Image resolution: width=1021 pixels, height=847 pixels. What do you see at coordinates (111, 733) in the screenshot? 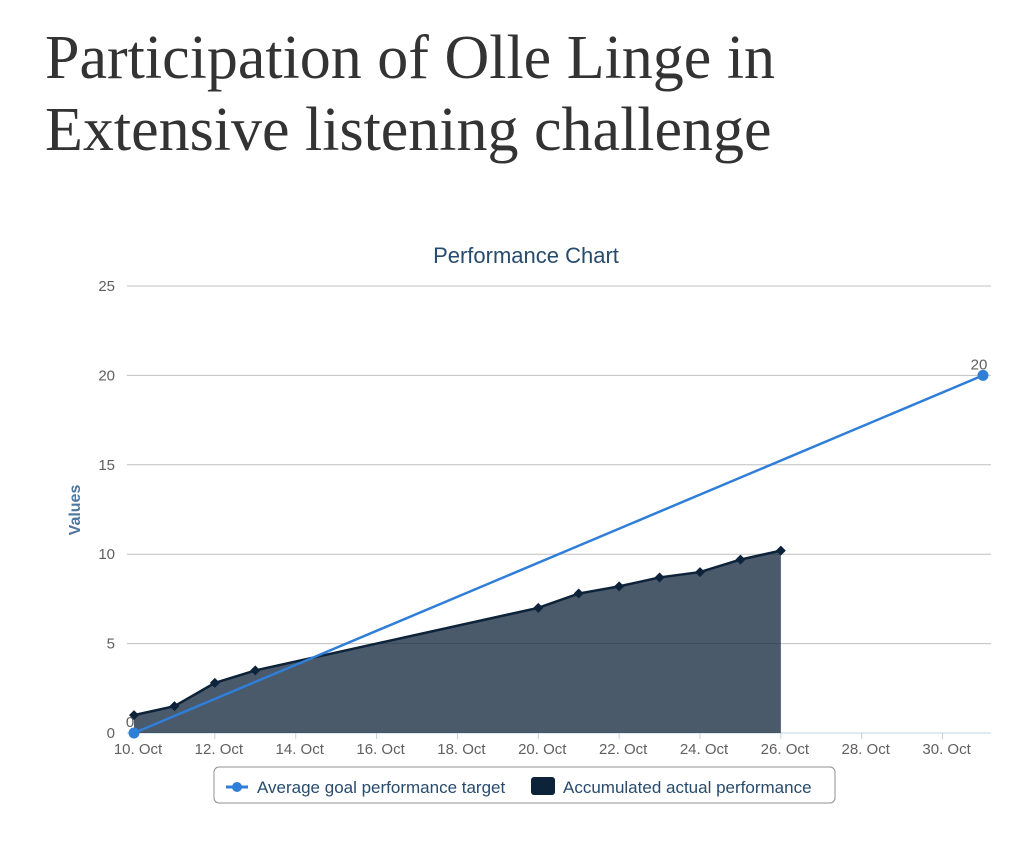
I see `y-tick-label: 0` at bounding box center [111, 733].